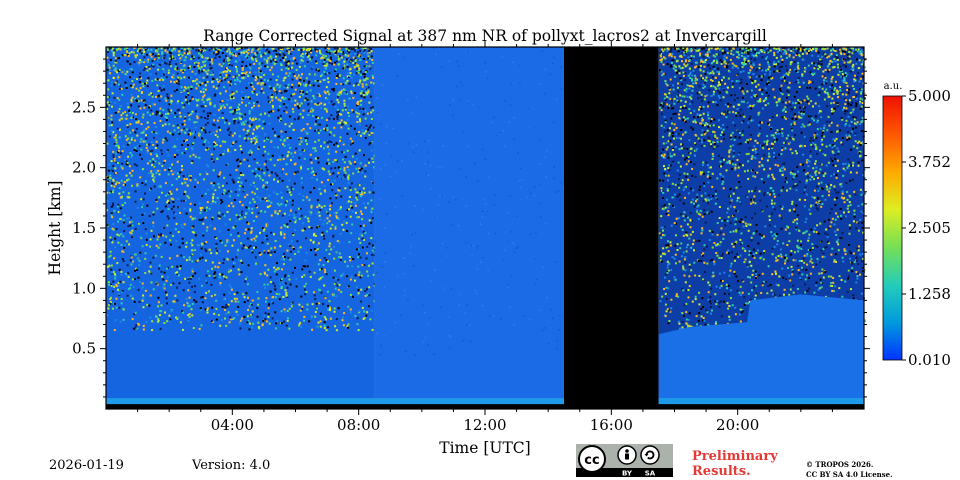 The width and height of the screenshot is (960, 480). Describe the element at coordinates (231, 465) in the screenshot. I see `footer-version: Version: 4.0` at that location.